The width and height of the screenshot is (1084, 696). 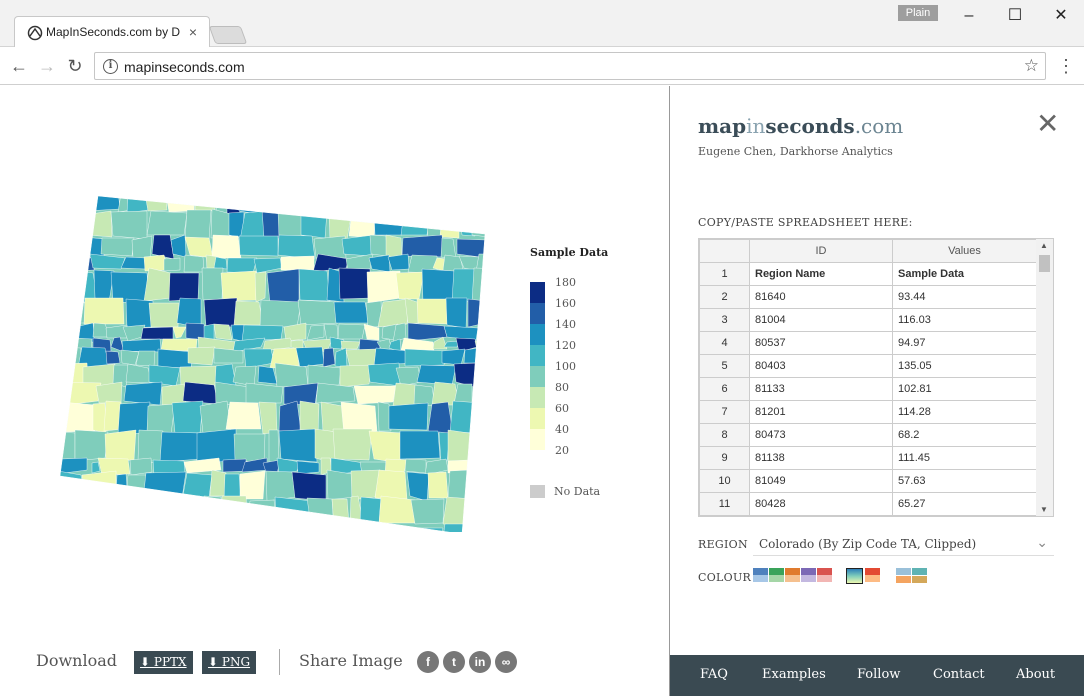 I want to click on footer-link-contact: Contact, so click(x=959, y=674).